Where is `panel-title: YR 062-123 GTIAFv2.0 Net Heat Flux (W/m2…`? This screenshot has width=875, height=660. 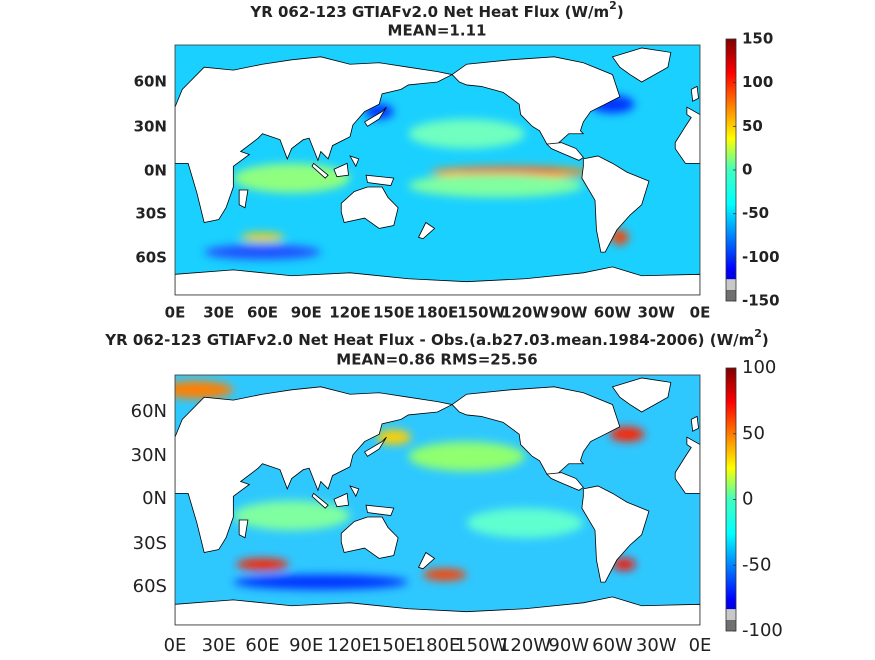 panel-title: YR 062-123 GTIAFv2.0 Net Heat Flux (W/m2… is located at coordinates (436, 10).